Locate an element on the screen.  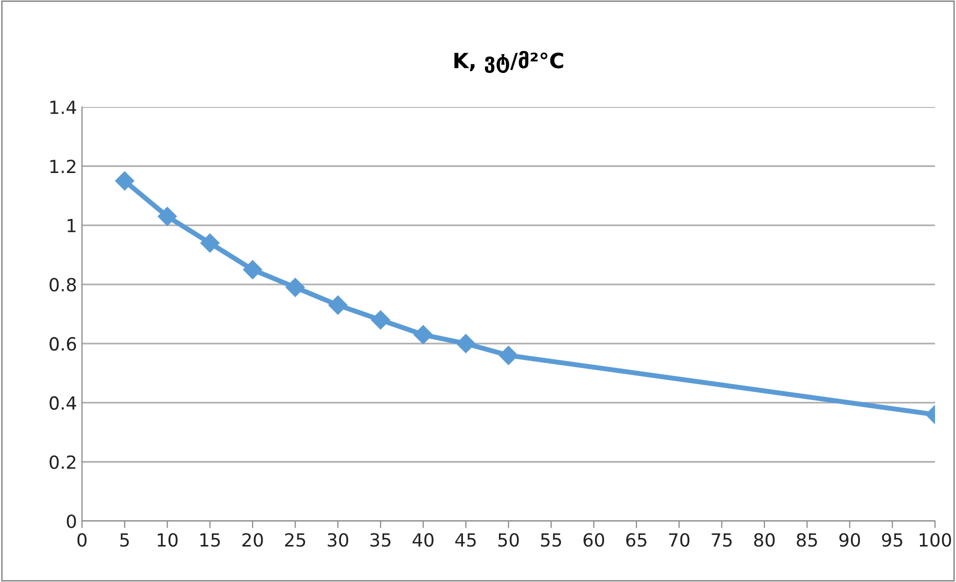
x-tick-label: 15 is located at coordinates (210, 540).